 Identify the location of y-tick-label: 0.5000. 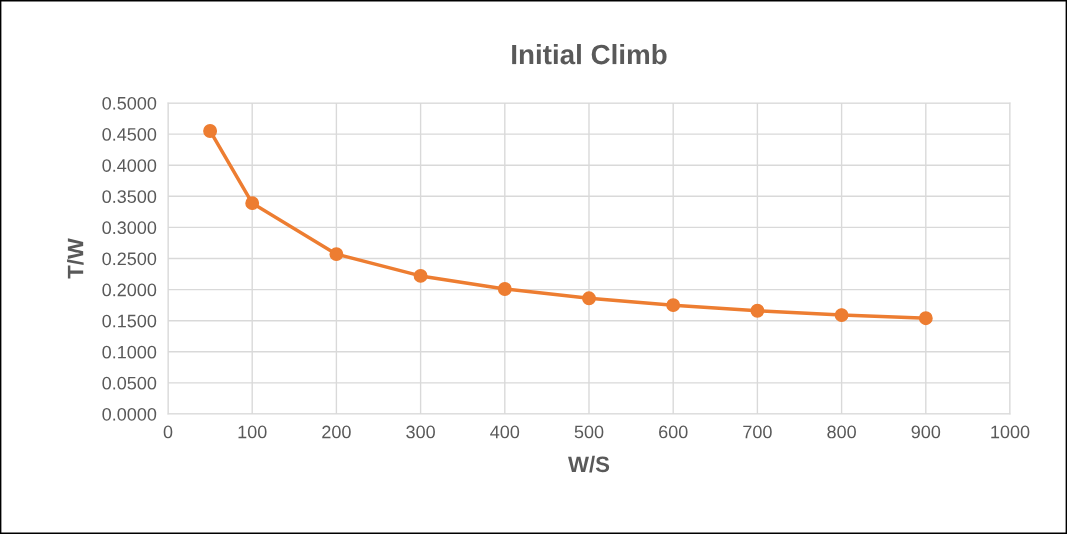
(129, 103).